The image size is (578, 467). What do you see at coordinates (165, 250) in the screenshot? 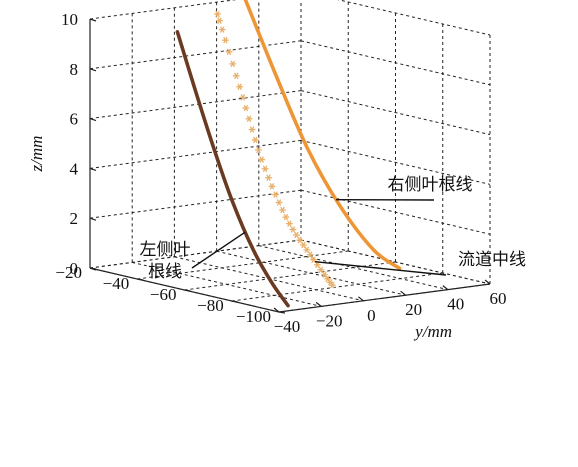
I see `annotation-line: 左侧叶` at bounding box center [165, 250].